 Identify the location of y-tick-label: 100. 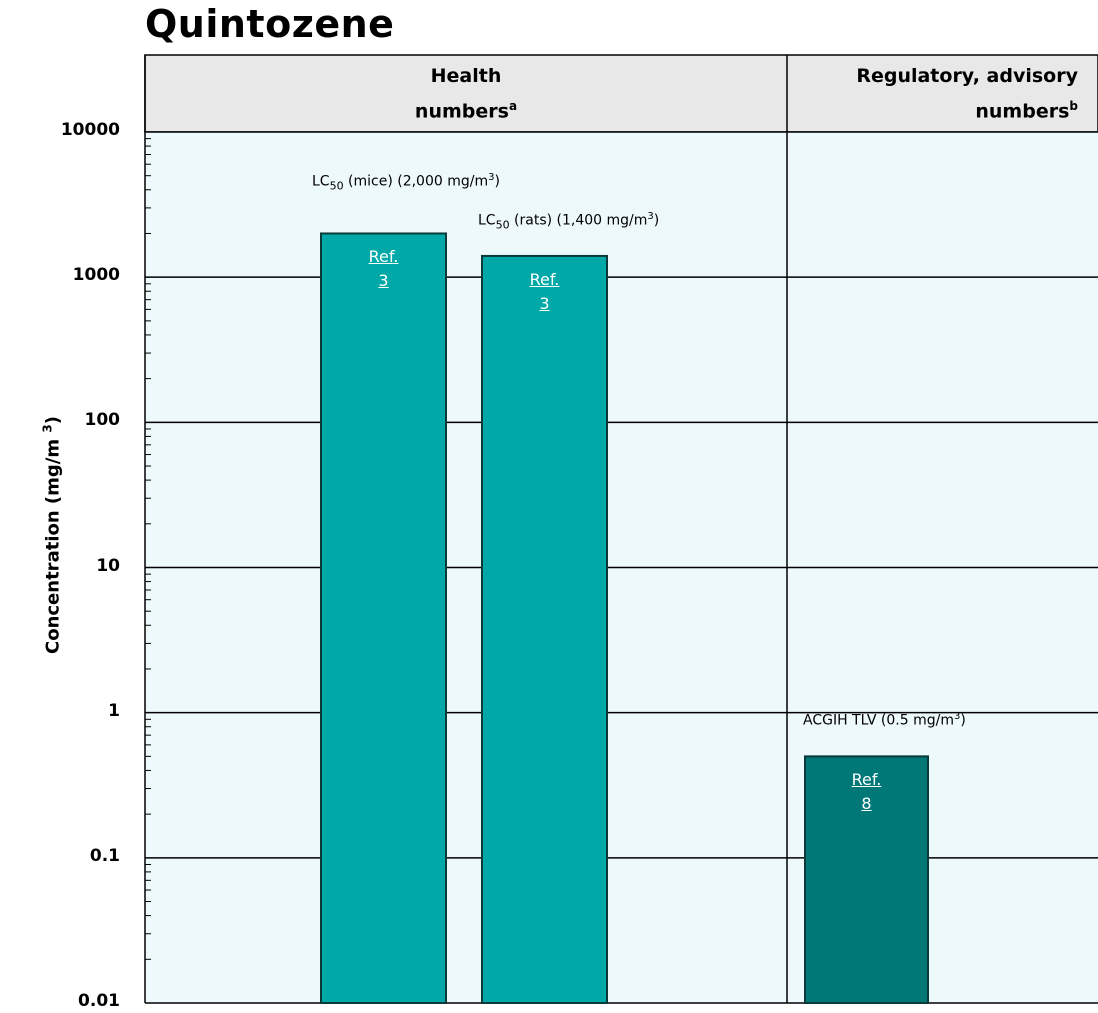
(102, 420).